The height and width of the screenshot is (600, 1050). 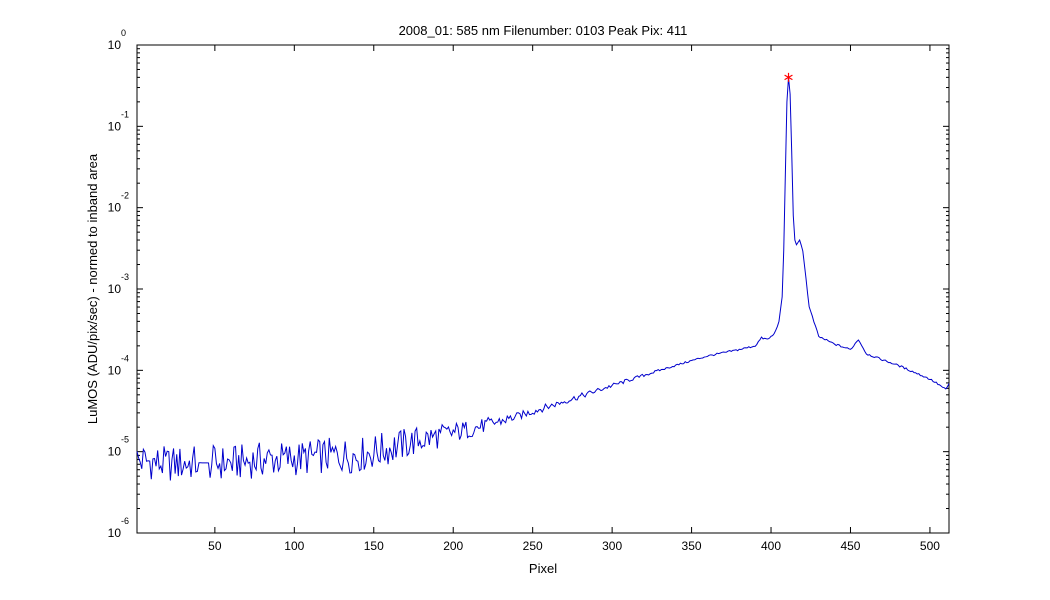 I want to click on y-tick-exponent: 0, so click(x=123, y=33).